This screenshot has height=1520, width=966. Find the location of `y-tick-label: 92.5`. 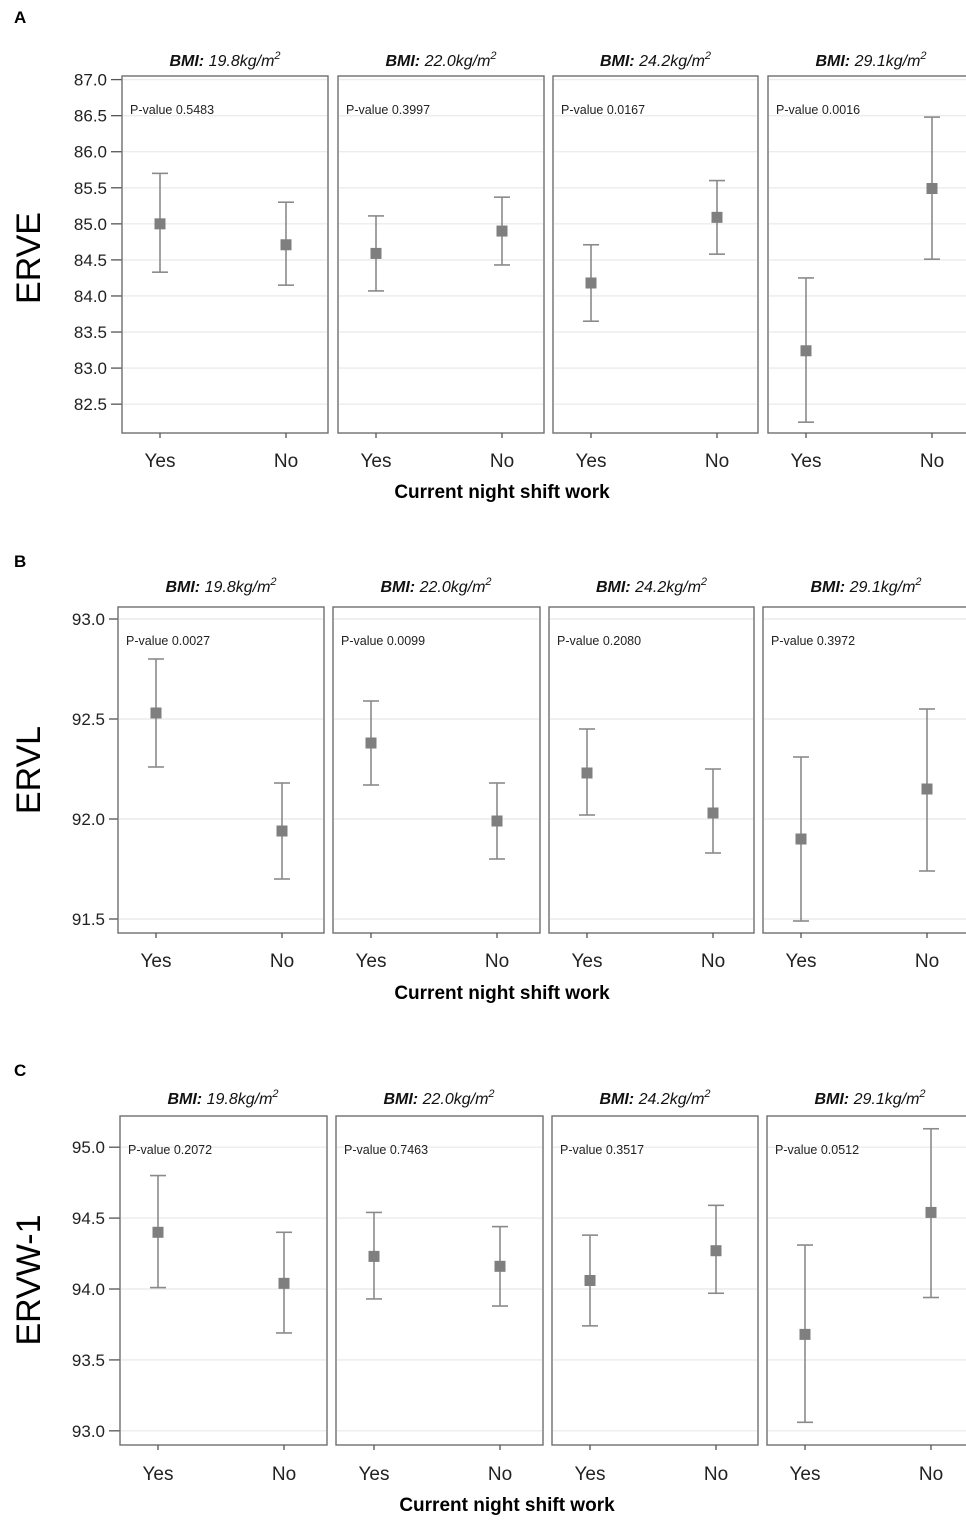

y-tick-label: 92.5 is located at coordinates (88, 719).